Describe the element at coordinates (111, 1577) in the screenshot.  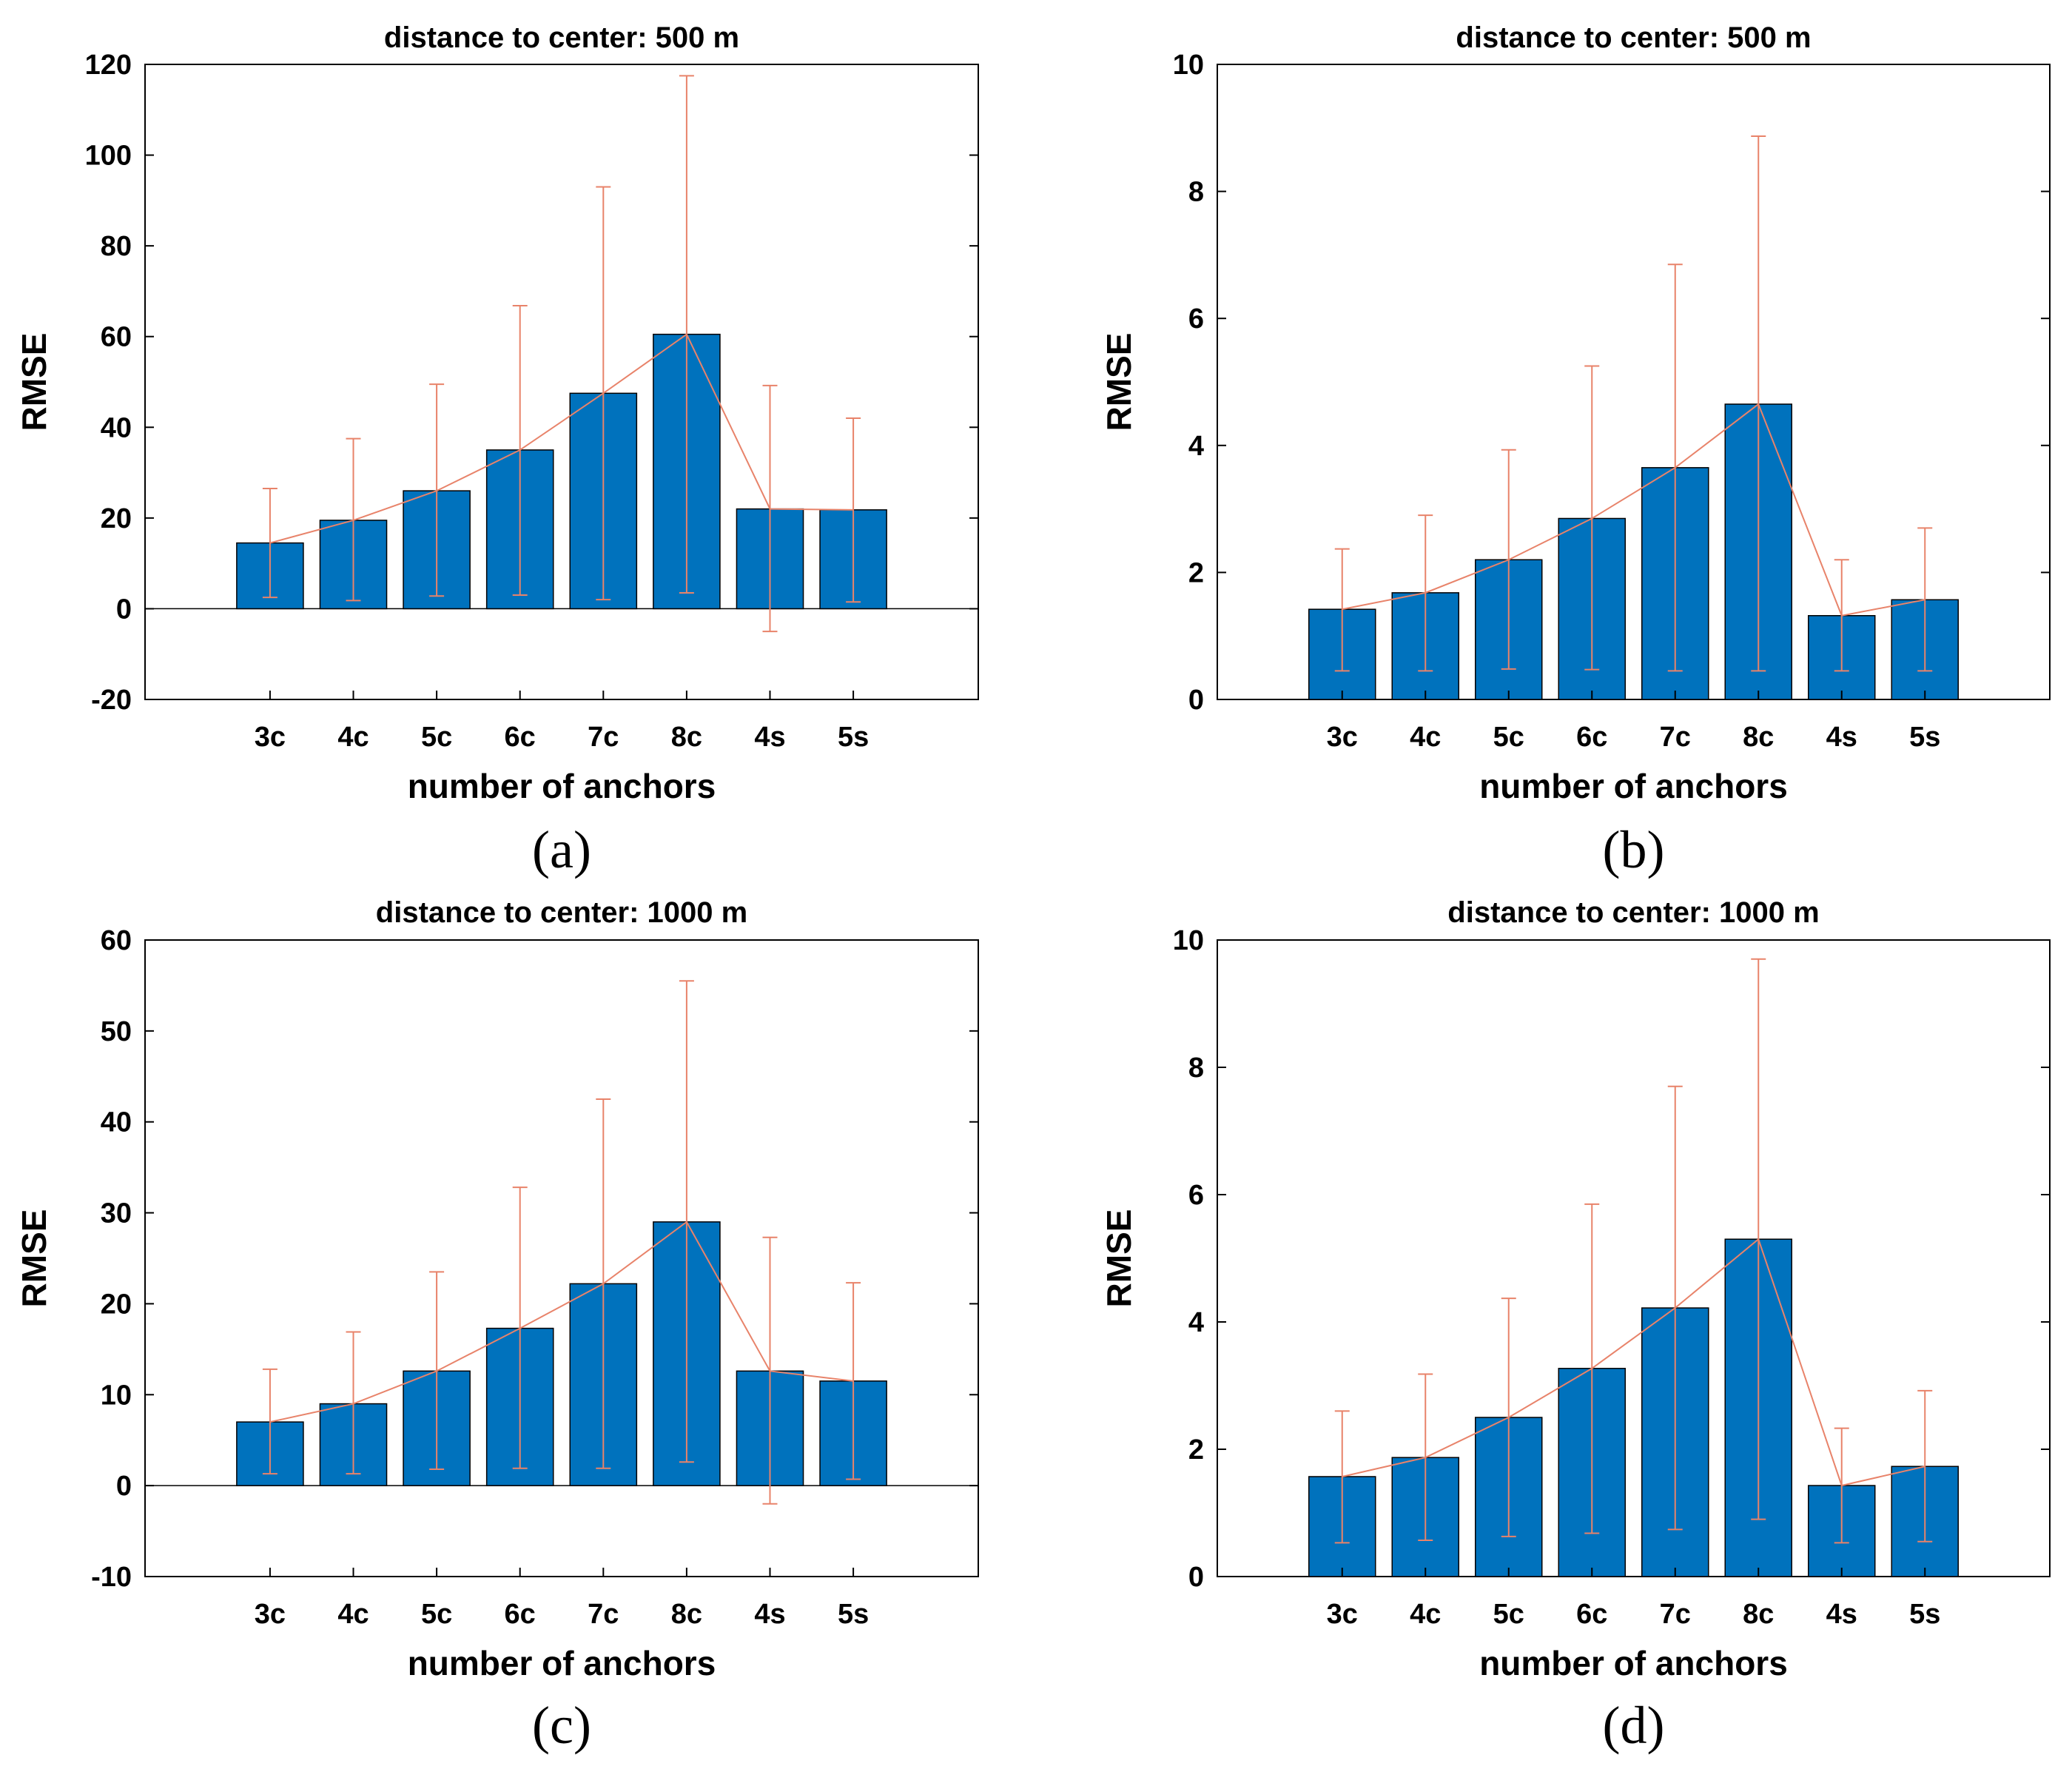
I see `y-tick-label: -10` at that location.